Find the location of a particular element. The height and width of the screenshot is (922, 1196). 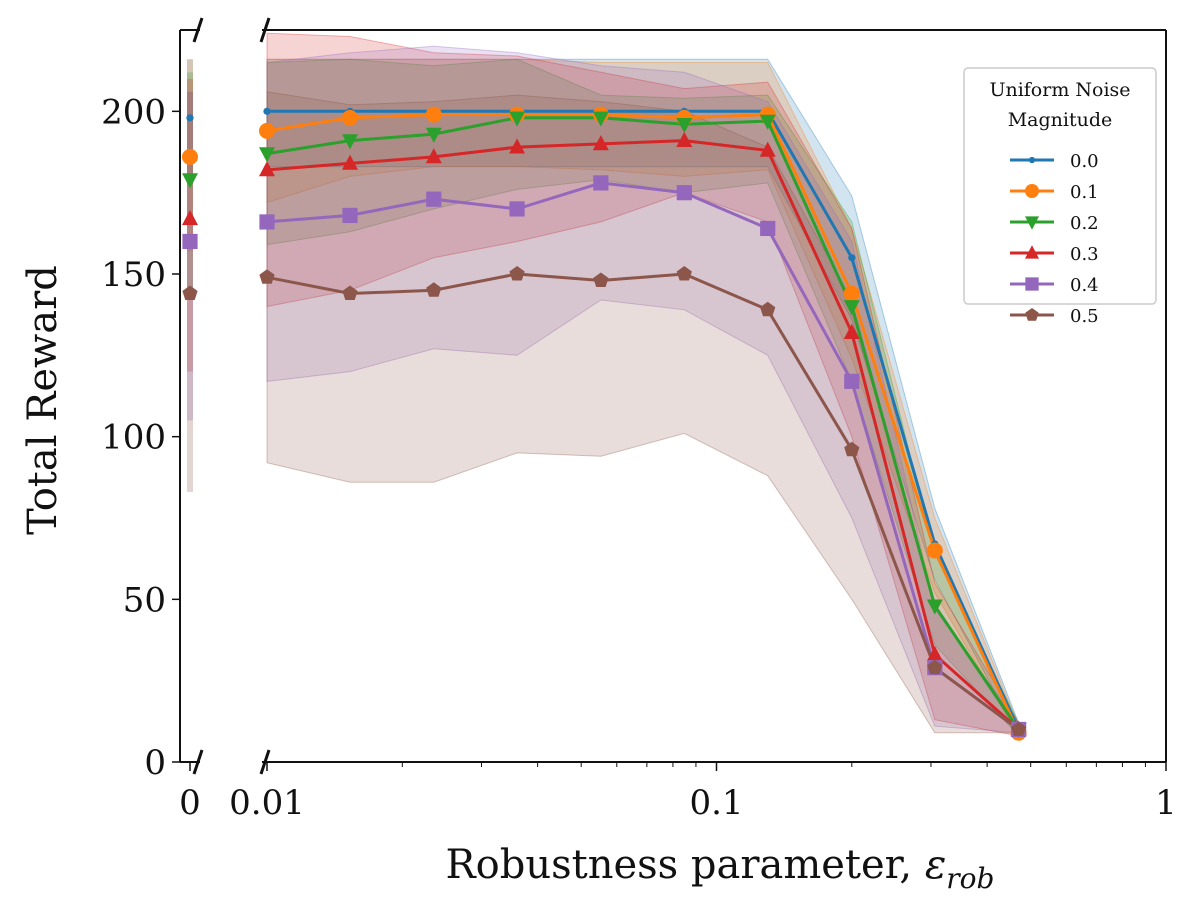

legend-entry-0-4-label: 0.4 is located at coordinates (1084, 285).